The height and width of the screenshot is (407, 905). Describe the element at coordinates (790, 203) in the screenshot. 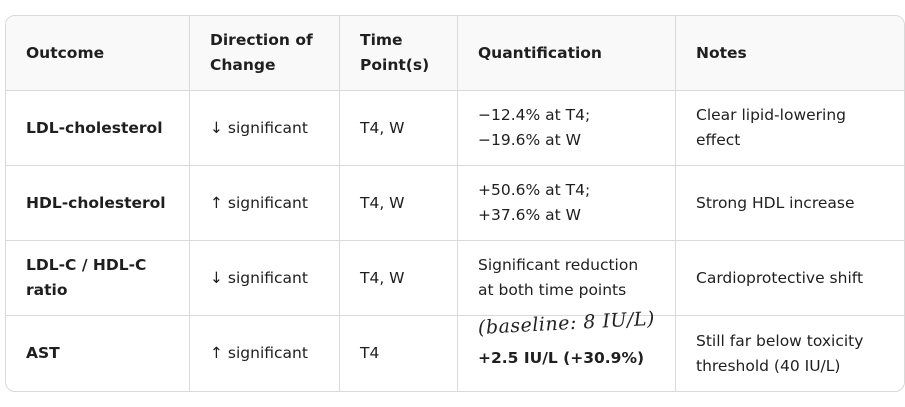

I see `table-cell: Strong HDL increase` at that location.